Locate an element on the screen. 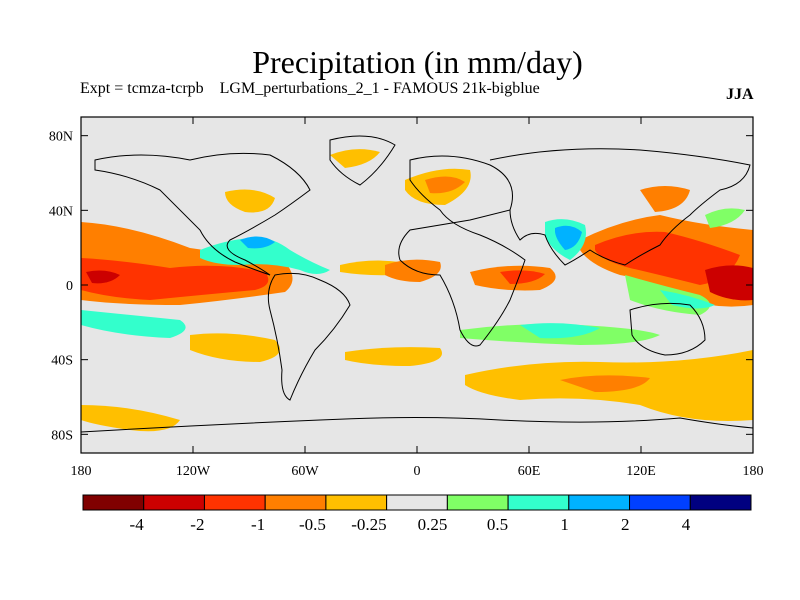 The width and height of the screenshot is (800, 600). lat-tick-label: 40N is located at coordinates (61, 211).